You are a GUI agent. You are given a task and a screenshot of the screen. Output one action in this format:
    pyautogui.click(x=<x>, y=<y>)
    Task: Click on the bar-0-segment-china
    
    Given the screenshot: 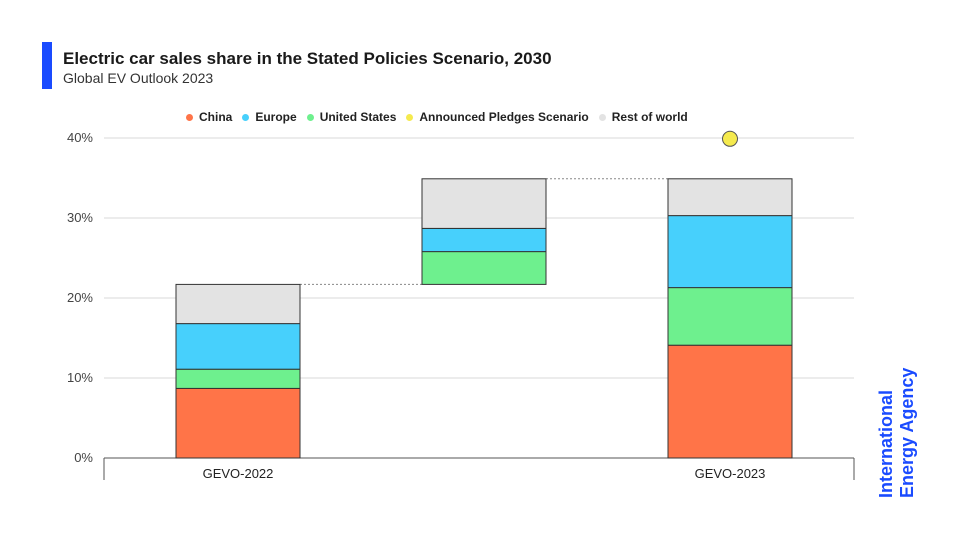 What is the action you would take?
    pyautogui.click(x=238, y=423)
    